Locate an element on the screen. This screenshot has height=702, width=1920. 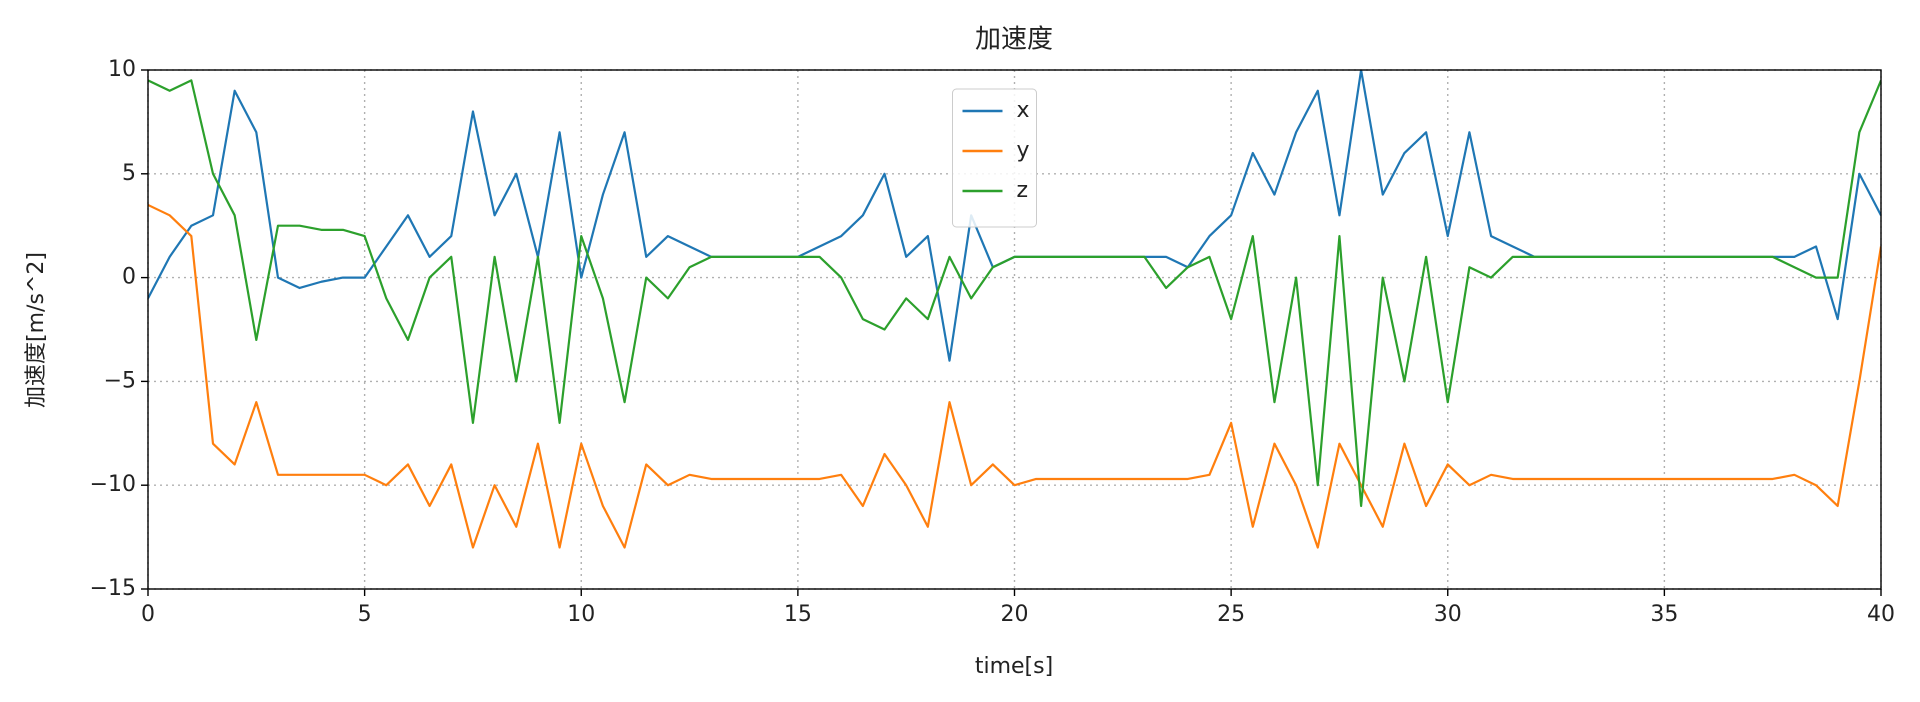
legend: xyz is located at coordinates (994, 158).